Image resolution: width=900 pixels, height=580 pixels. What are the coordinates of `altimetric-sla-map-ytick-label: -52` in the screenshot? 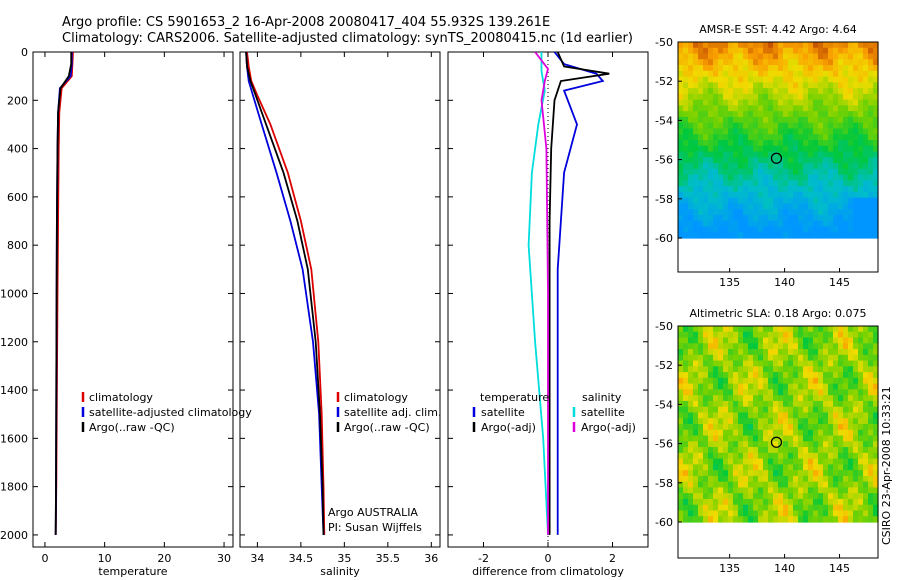 It's located at (664, 365).